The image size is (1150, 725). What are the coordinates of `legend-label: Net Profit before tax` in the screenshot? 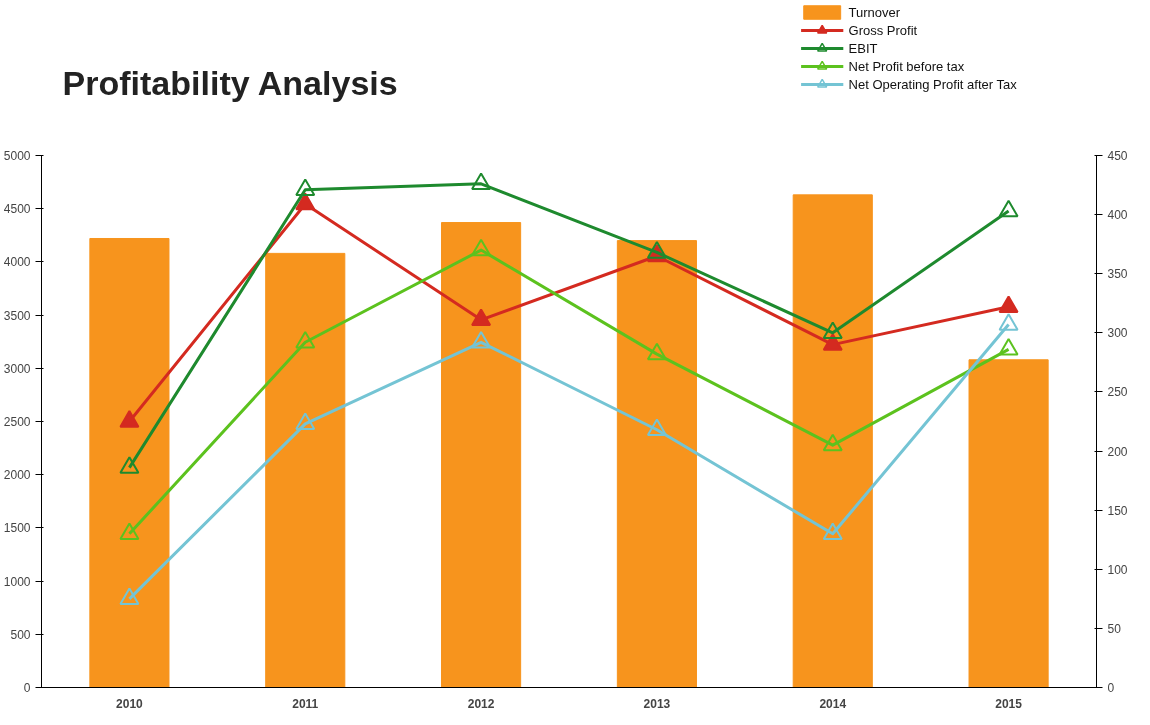 It's located at (906, 66).